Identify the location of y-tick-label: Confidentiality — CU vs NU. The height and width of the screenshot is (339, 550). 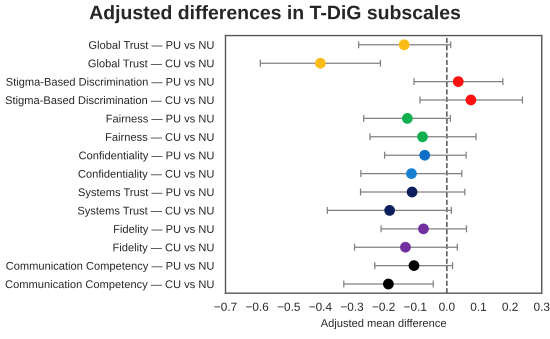
(146, 175).